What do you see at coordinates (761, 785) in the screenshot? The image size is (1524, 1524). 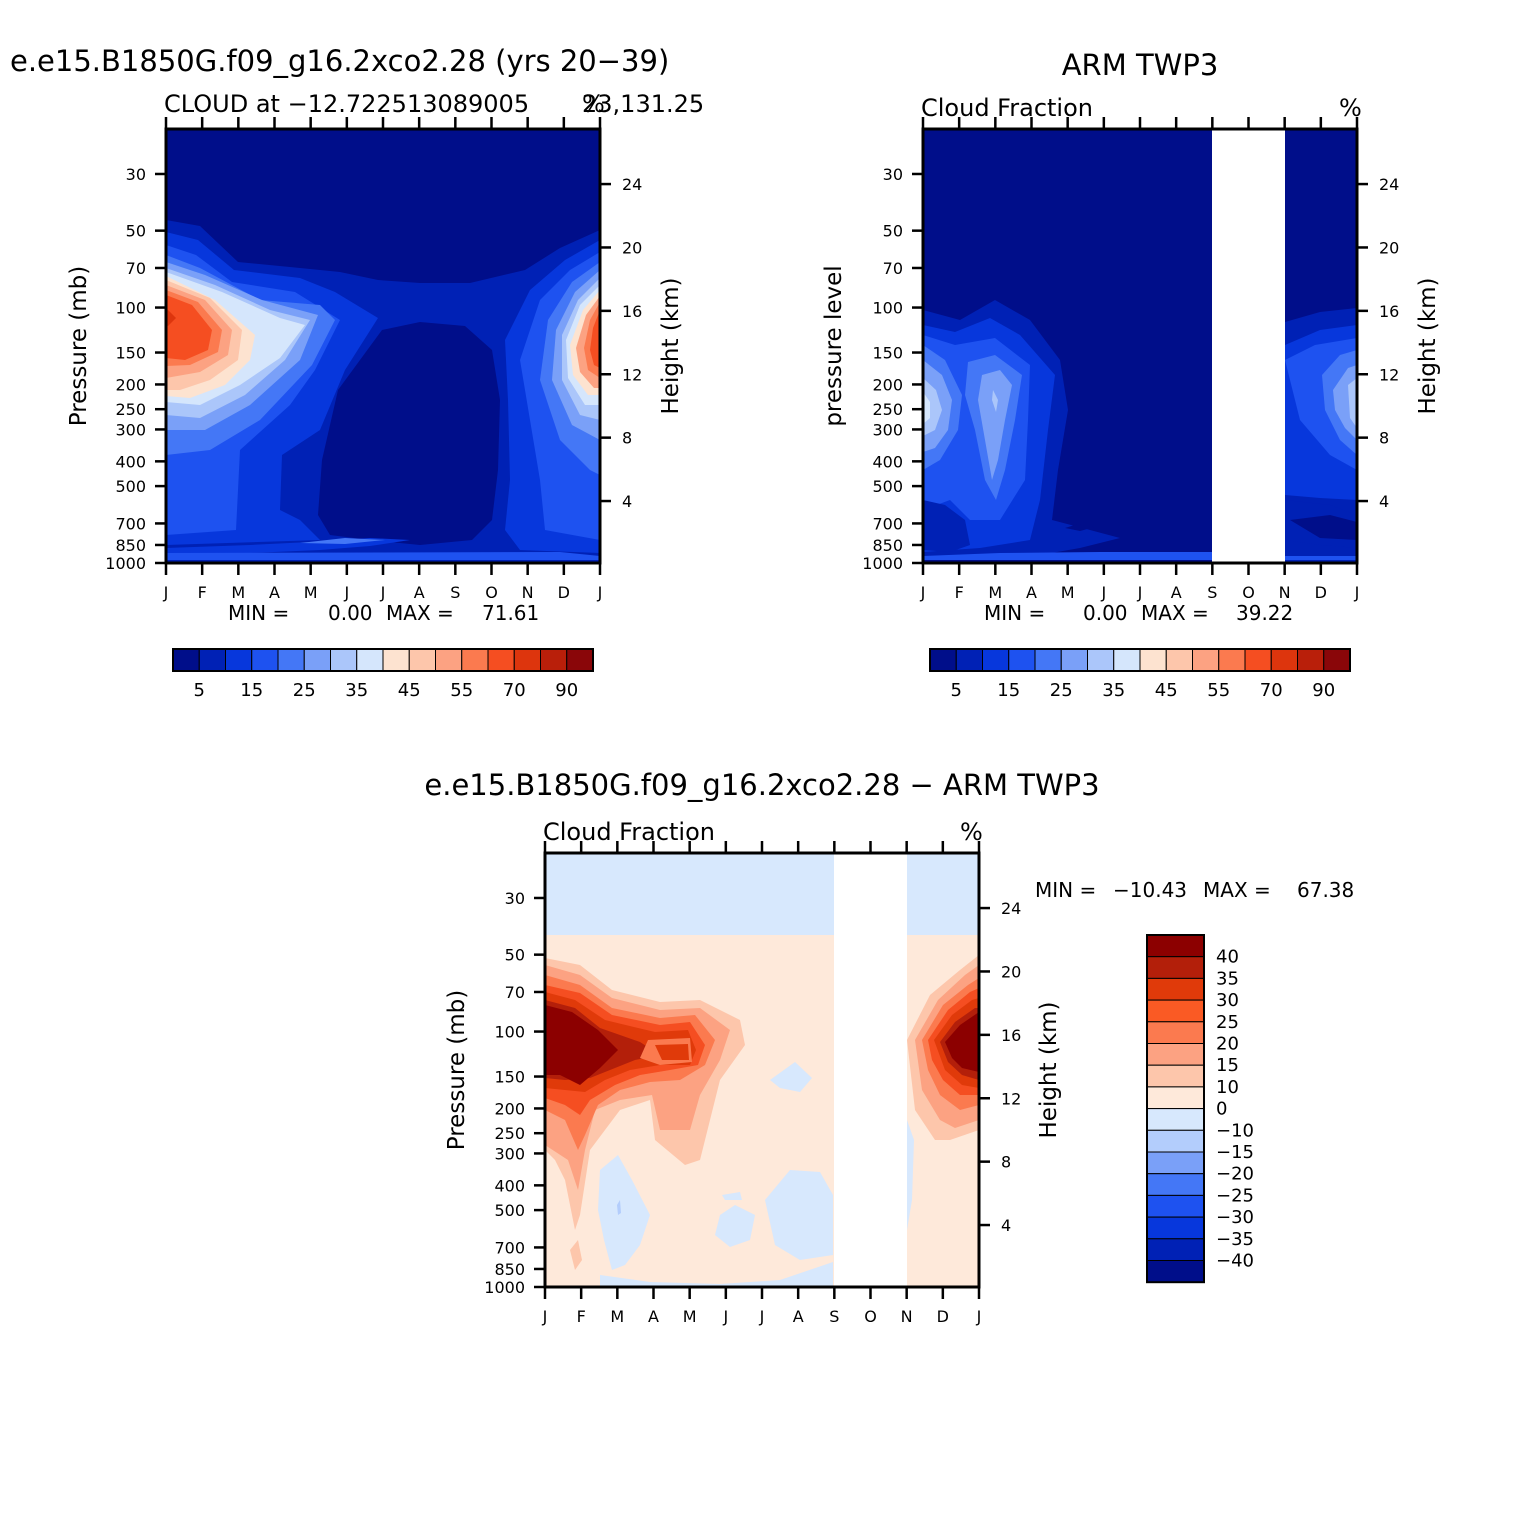 I see `panel-diff-title: e.e15.B1850G.f09_g16.2xco2.28 − ARM TWP3` at bounding box center [761, 785].